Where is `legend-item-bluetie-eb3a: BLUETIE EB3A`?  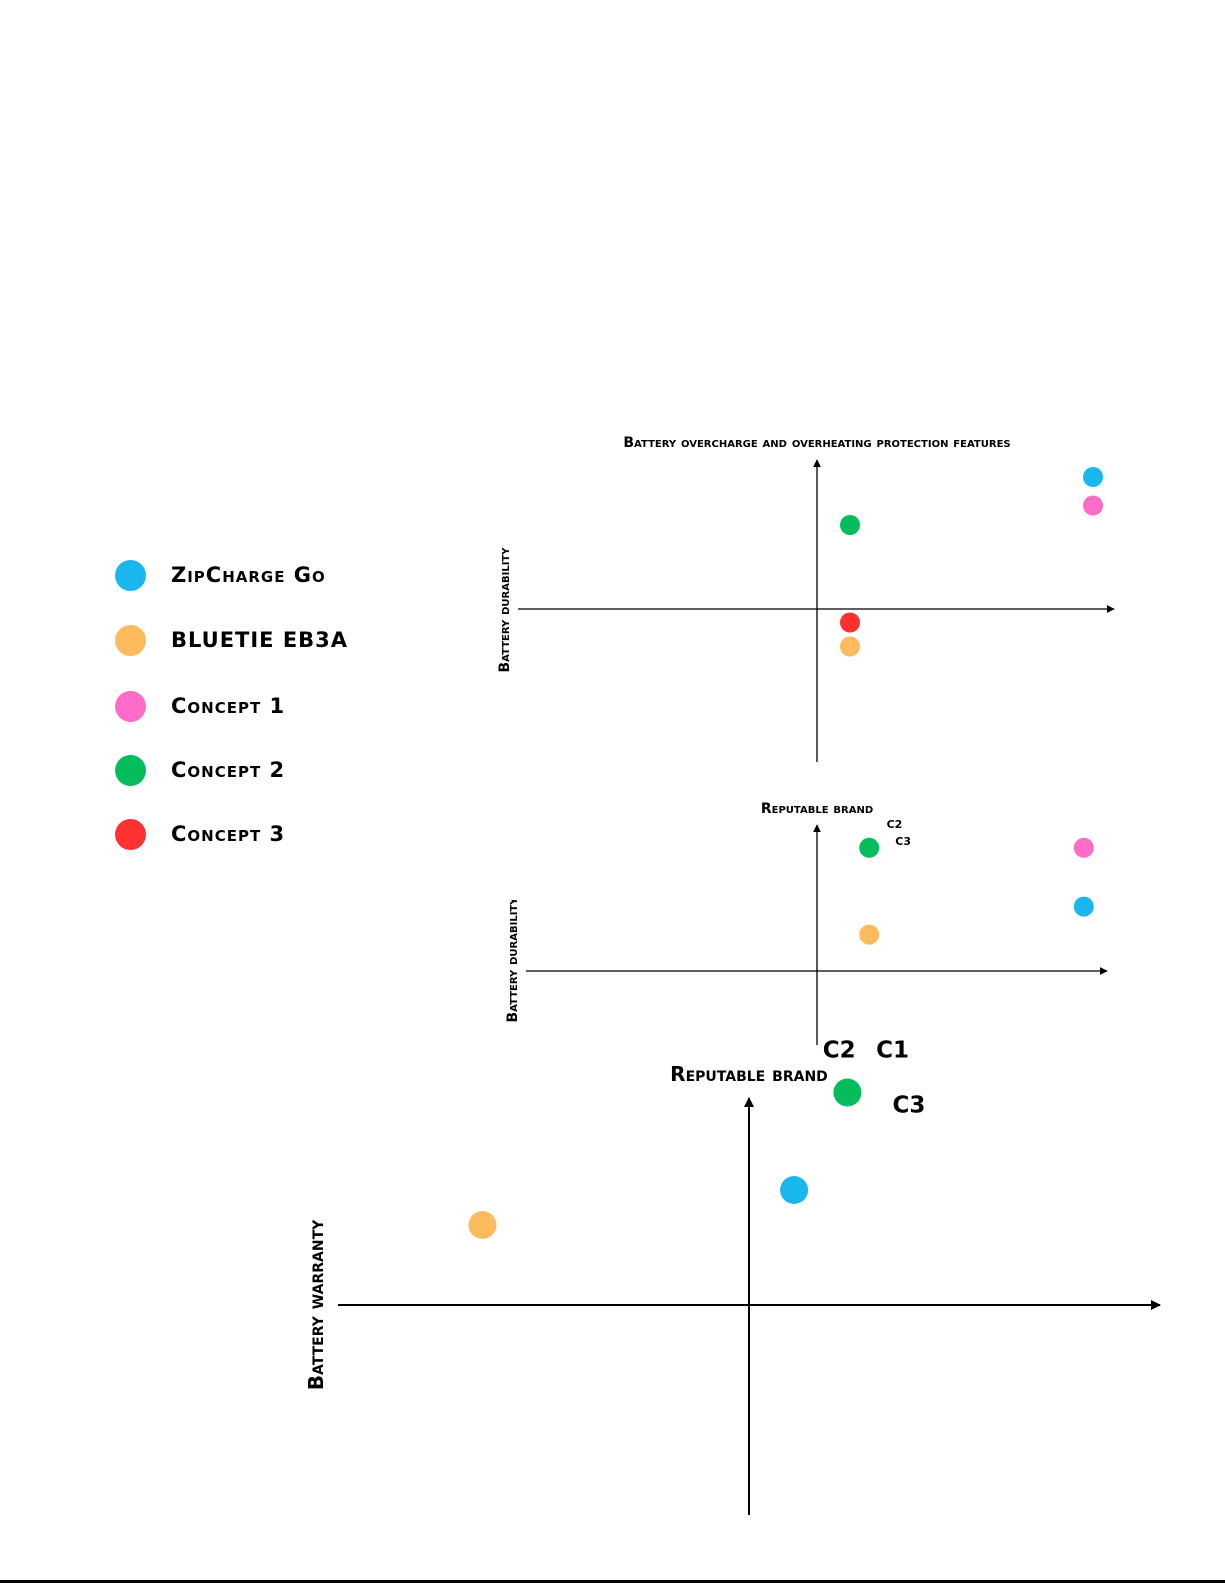 legend-item-bluetie-eb3a: BLUETIE EB3A is located at coordinates (231, 640).